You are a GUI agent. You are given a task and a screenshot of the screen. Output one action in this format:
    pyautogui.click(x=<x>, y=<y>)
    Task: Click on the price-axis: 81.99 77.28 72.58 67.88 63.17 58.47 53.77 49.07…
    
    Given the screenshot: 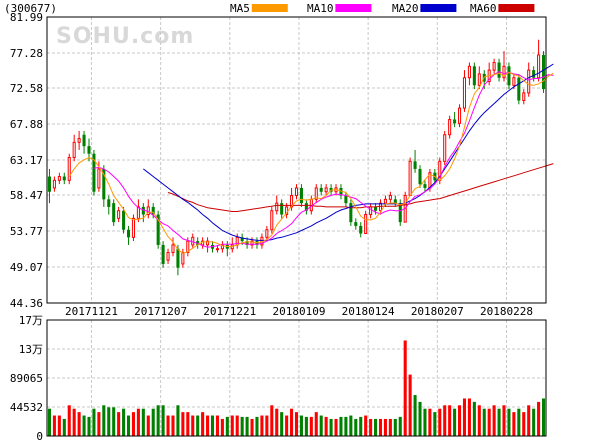 What is the action you would take?
    pyautogui.click(x=26, y=160)
    